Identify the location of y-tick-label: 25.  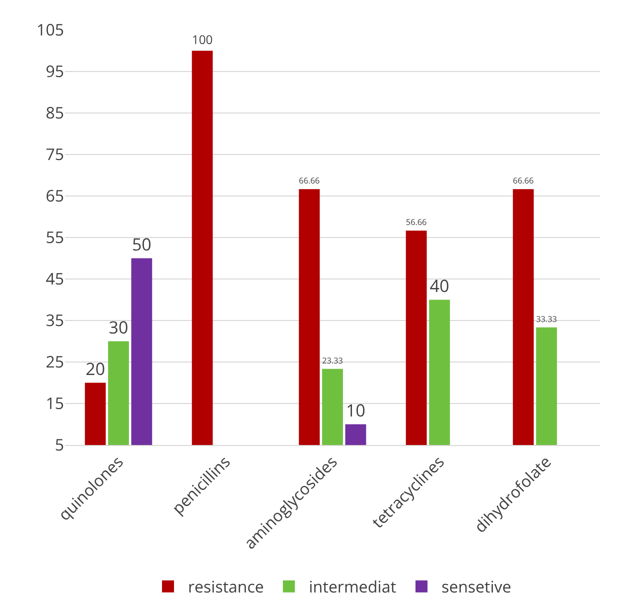
(55, 361).